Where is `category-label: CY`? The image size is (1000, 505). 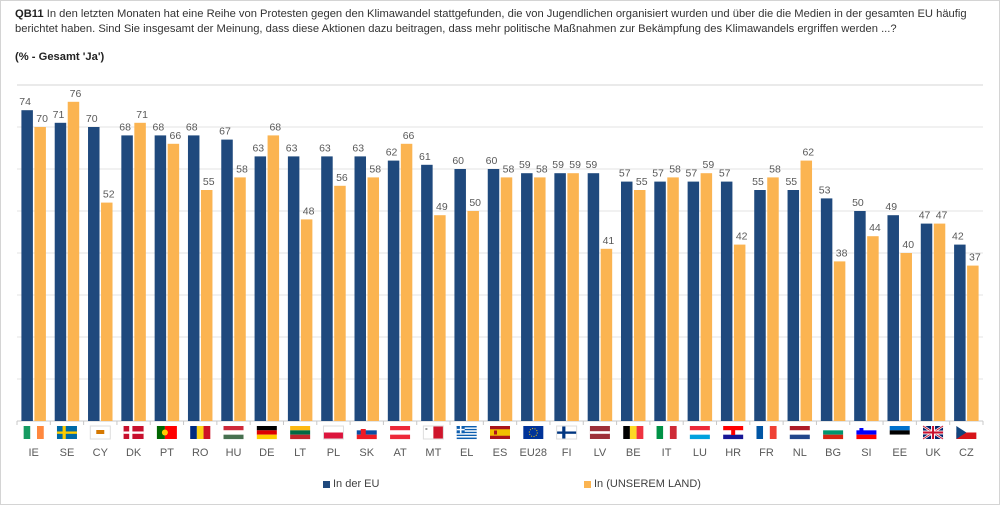 category-label: CY is located at coordinates (101, 453).